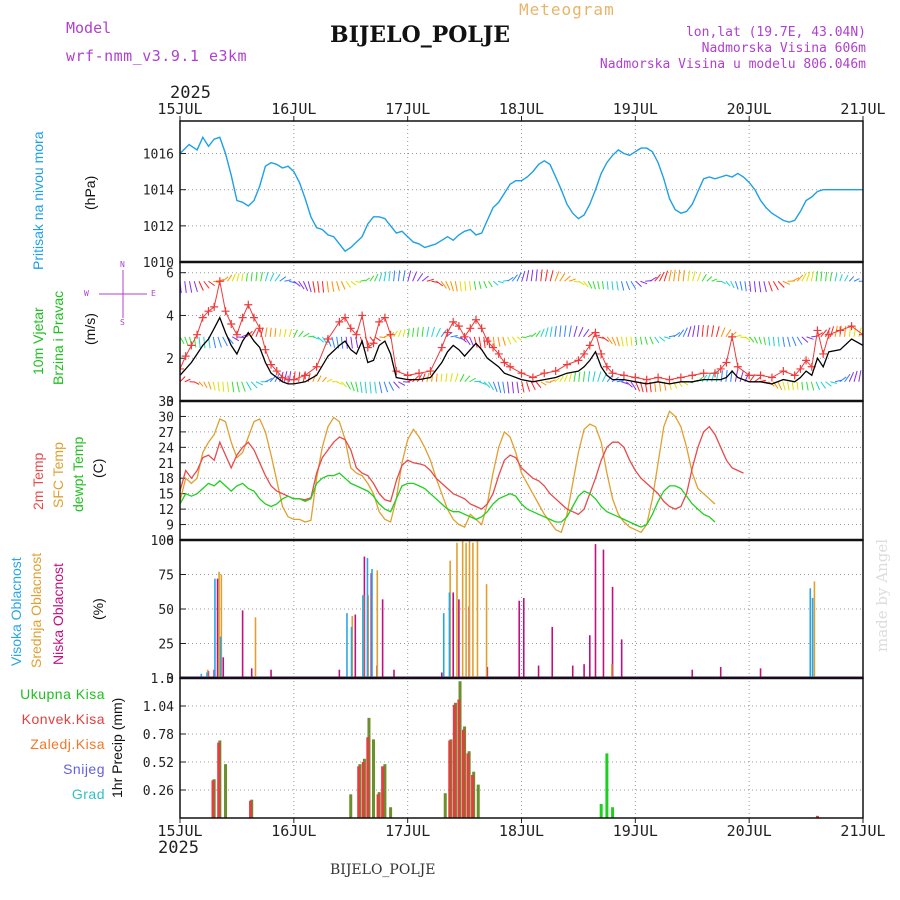 The height and width of the screenshot is (900, 900). Describe the element at coordinates (862, 109) in the screenshot. I see `x-tick-label-top: 21JUL` at that location.